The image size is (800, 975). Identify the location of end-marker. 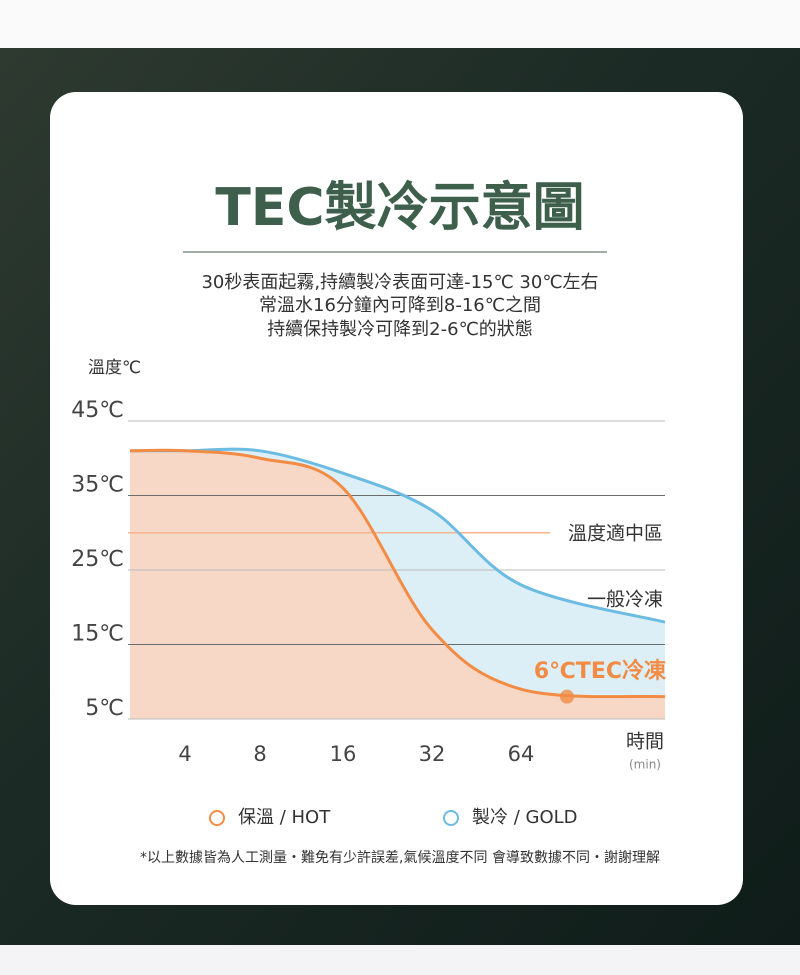
(567, 696).